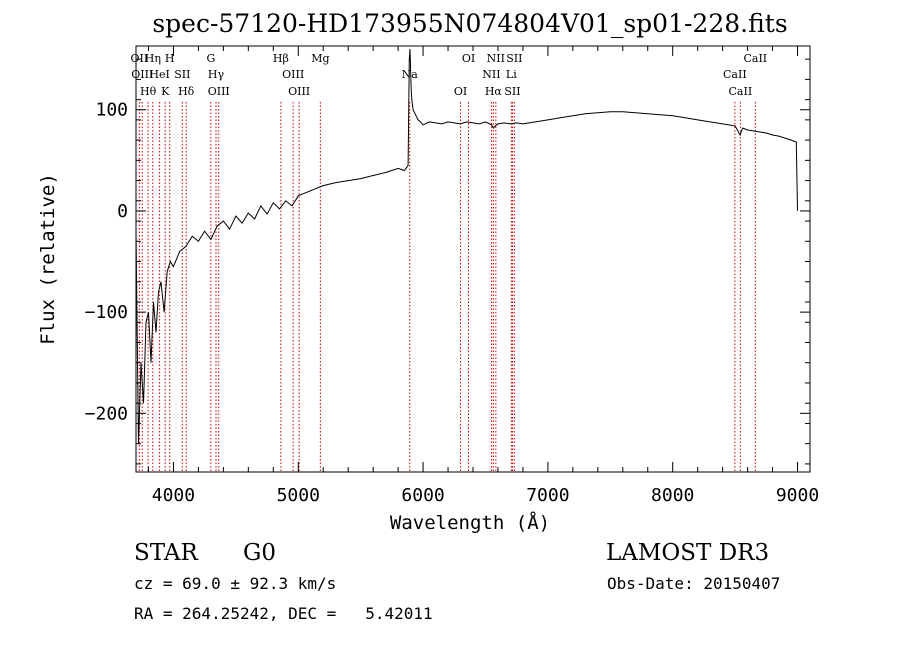 The width and height of the screenshot is (900, 649). Describe the element at coordinates (422, 495) in the screenshot. I see `x-tick-label: 6000` at that location.